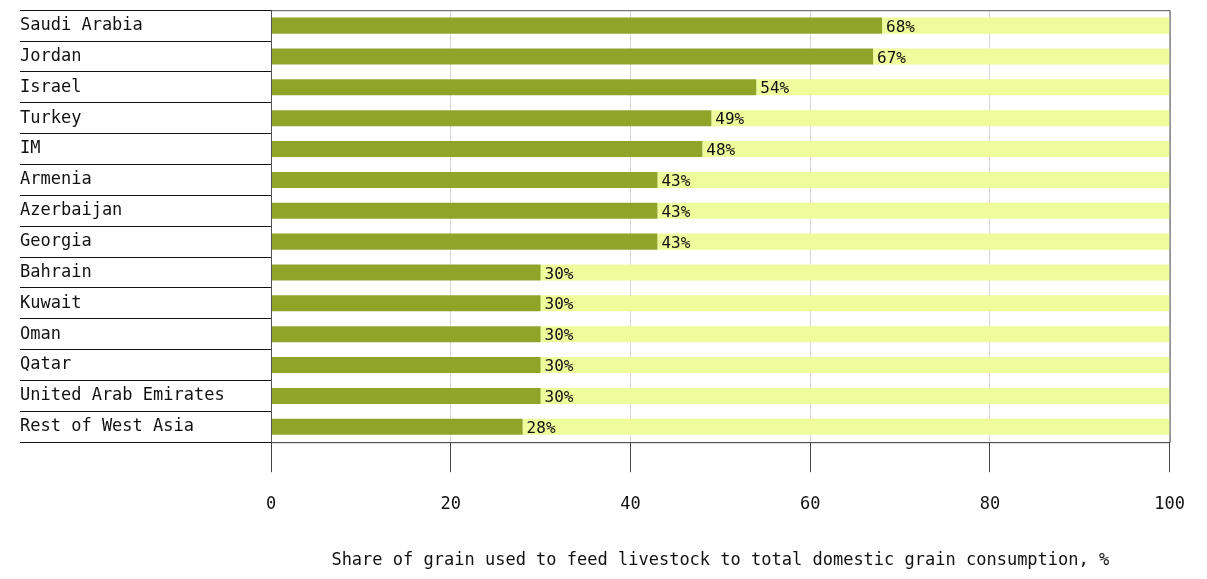  I want to click on y-tick-label: Rest of West Asia, so click(107, 425).